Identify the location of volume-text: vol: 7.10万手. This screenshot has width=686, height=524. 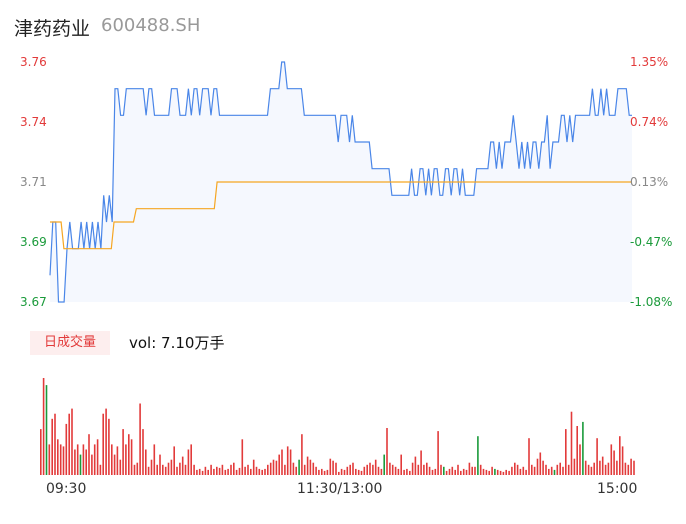
(177, 343).